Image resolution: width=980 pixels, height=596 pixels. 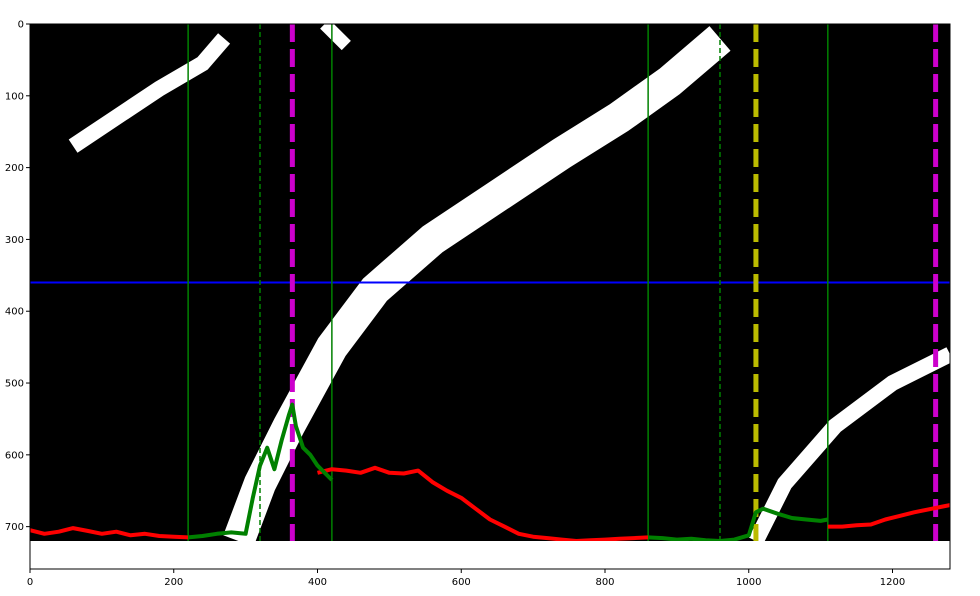 I want to click on lane-band-right-lane-curve, so click(x=849, y=444).